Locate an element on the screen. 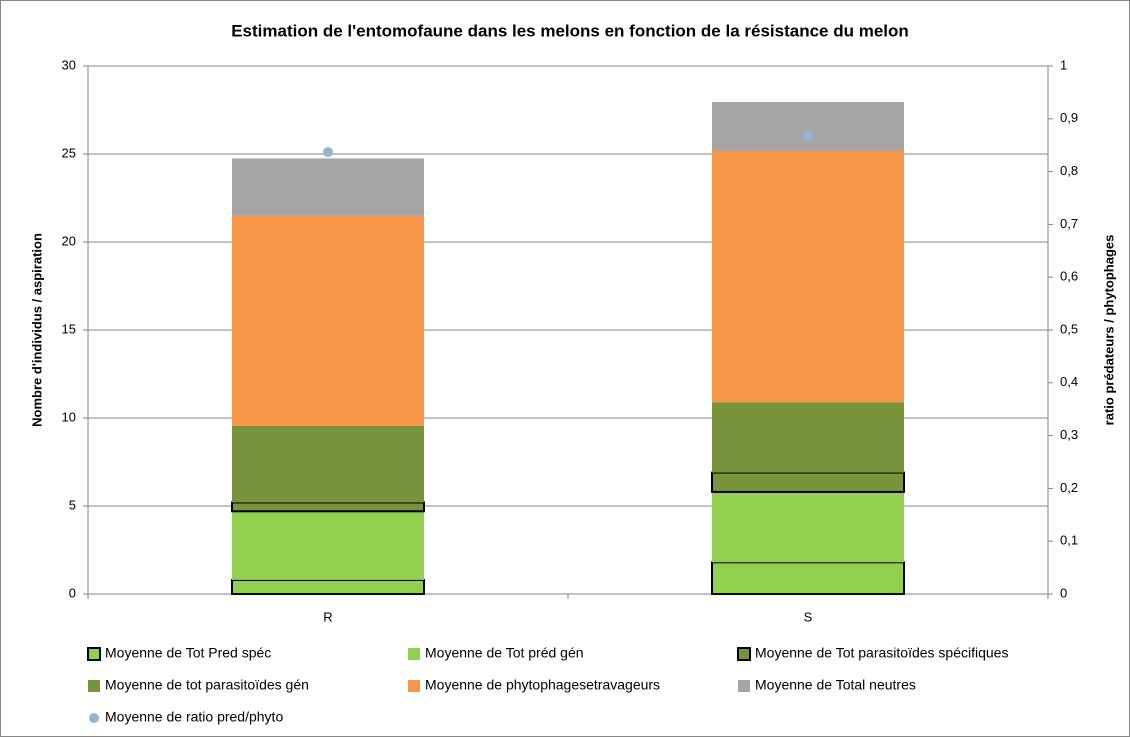  legend-label: Moyenne de Total neutres is located at coordinates (835, 685).